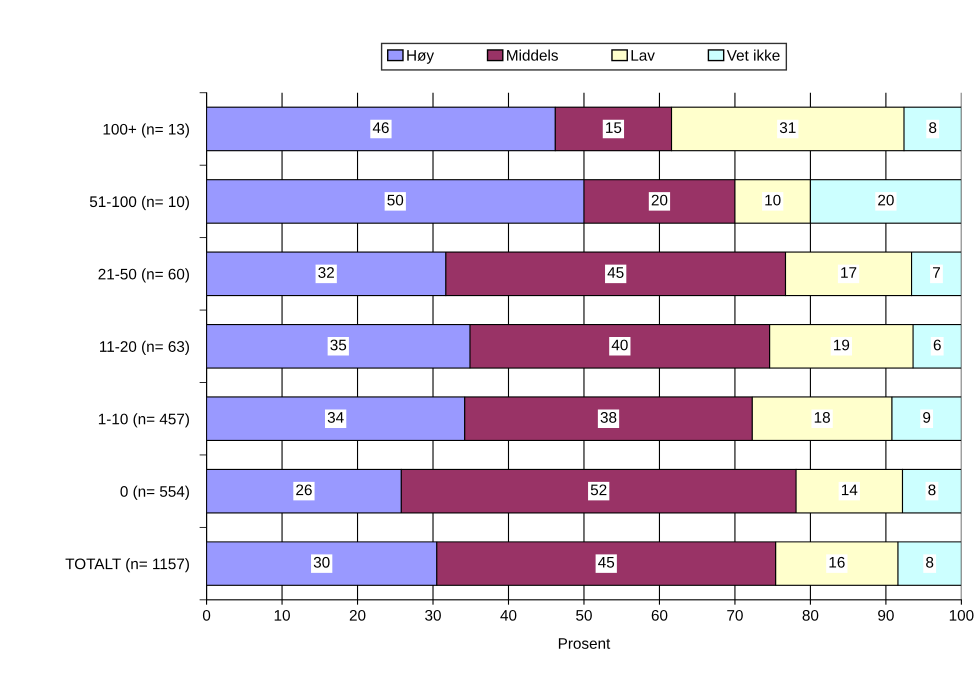 This screenshot has height=677, width=979. I want to click on y-tick-label: TOTALT (n= 1157), so click(127, 565).